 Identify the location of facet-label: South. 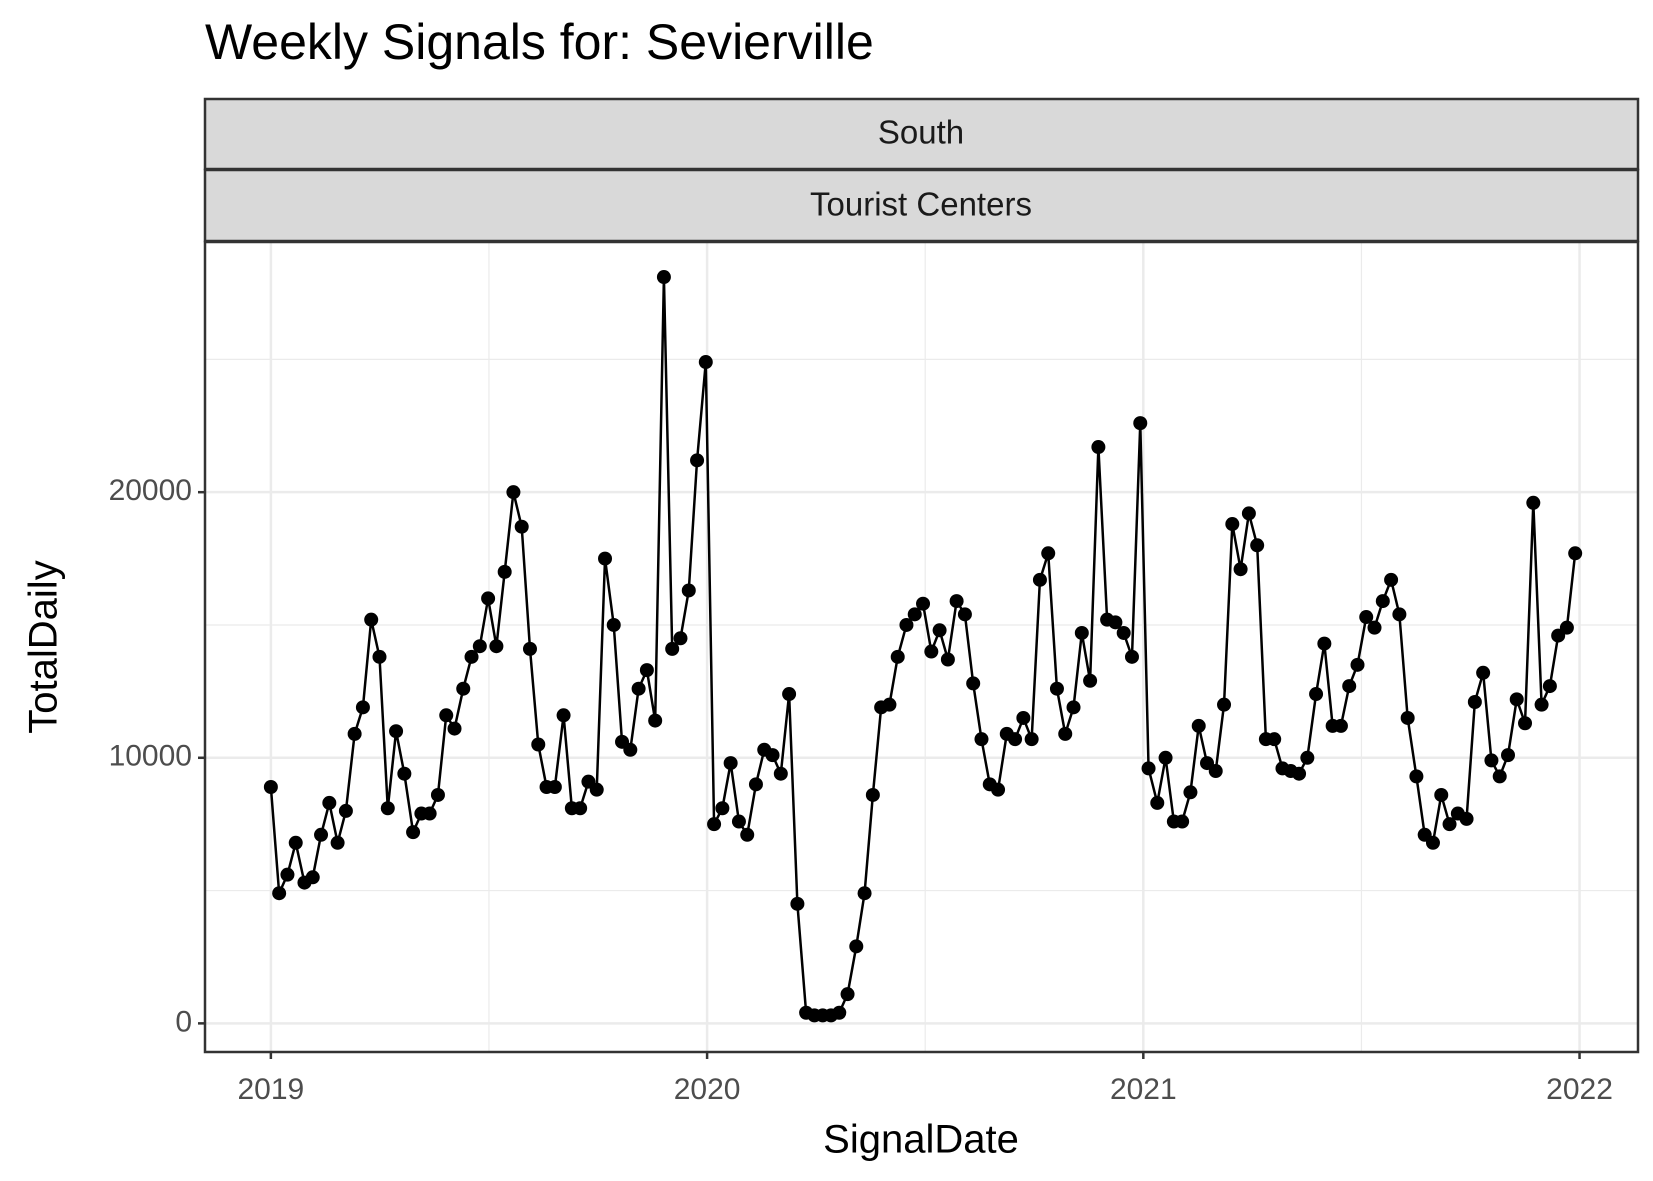
(921, 132).